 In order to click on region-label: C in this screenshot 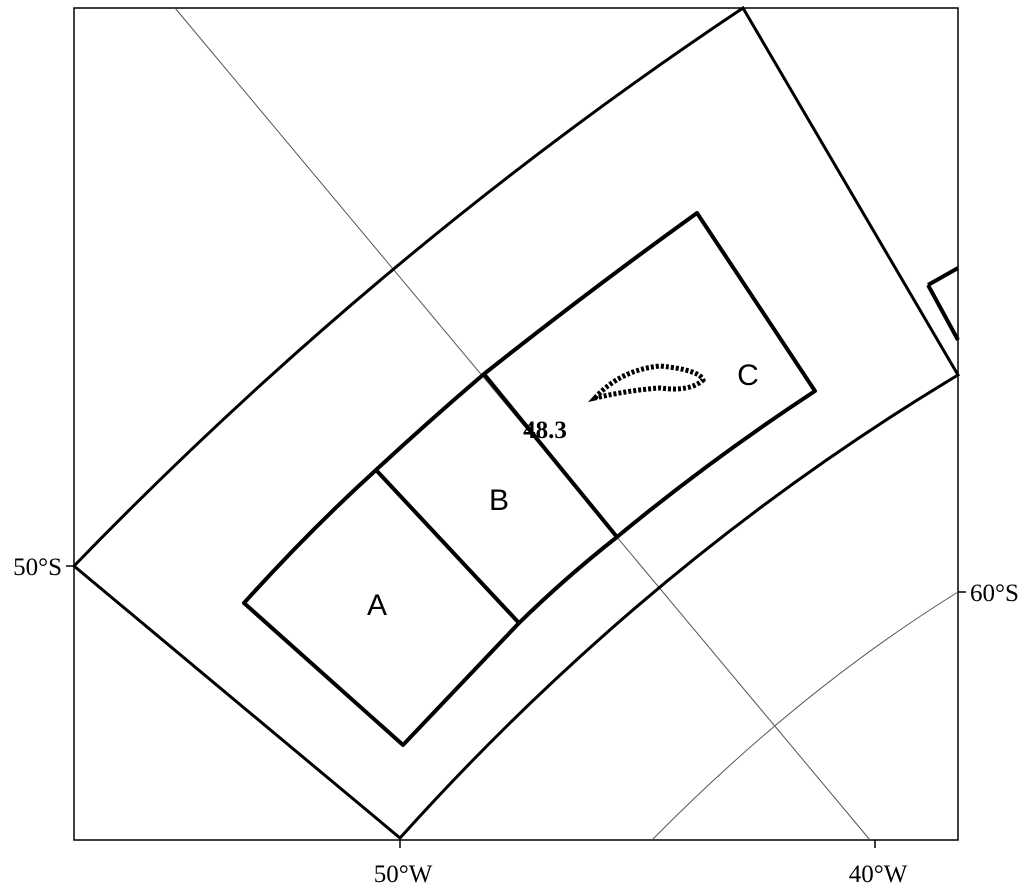, I will do `click(748, 375)`.